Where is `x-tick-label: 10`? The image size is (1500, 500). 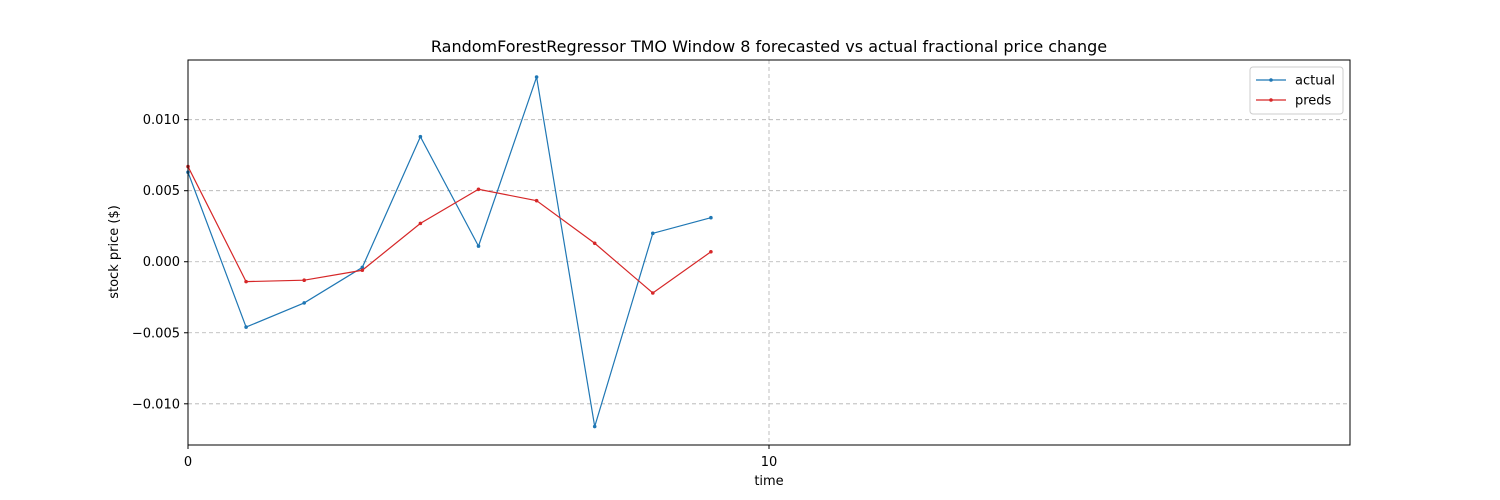 x-tick-label: 10 is located at coordinates (769, 462).